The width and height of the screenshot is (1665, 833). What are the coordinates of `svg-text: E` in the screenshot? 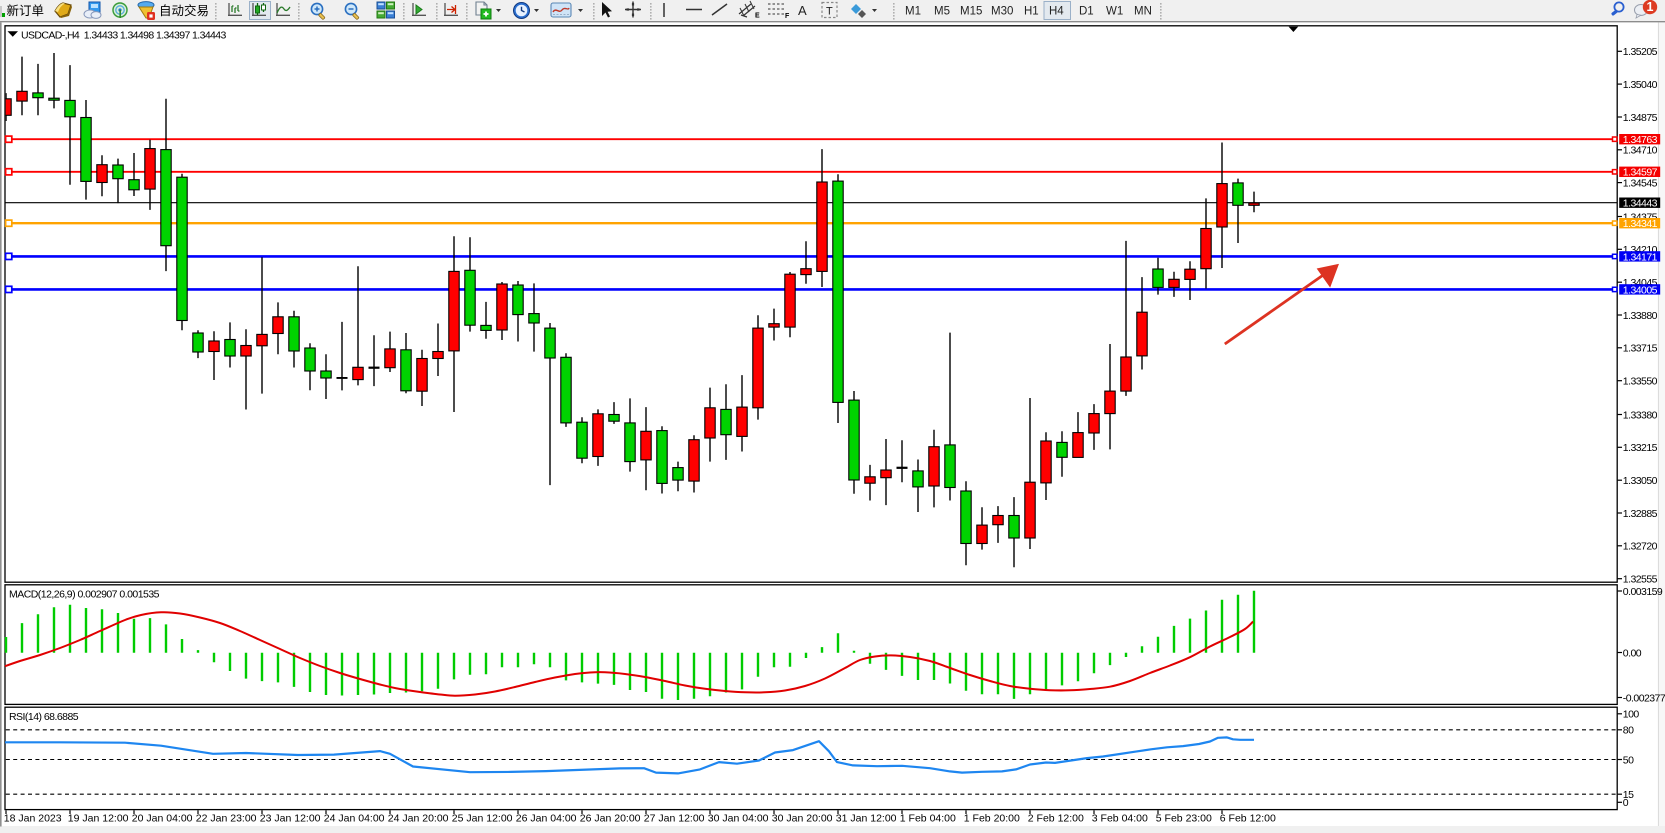 It's located at (757, 16).